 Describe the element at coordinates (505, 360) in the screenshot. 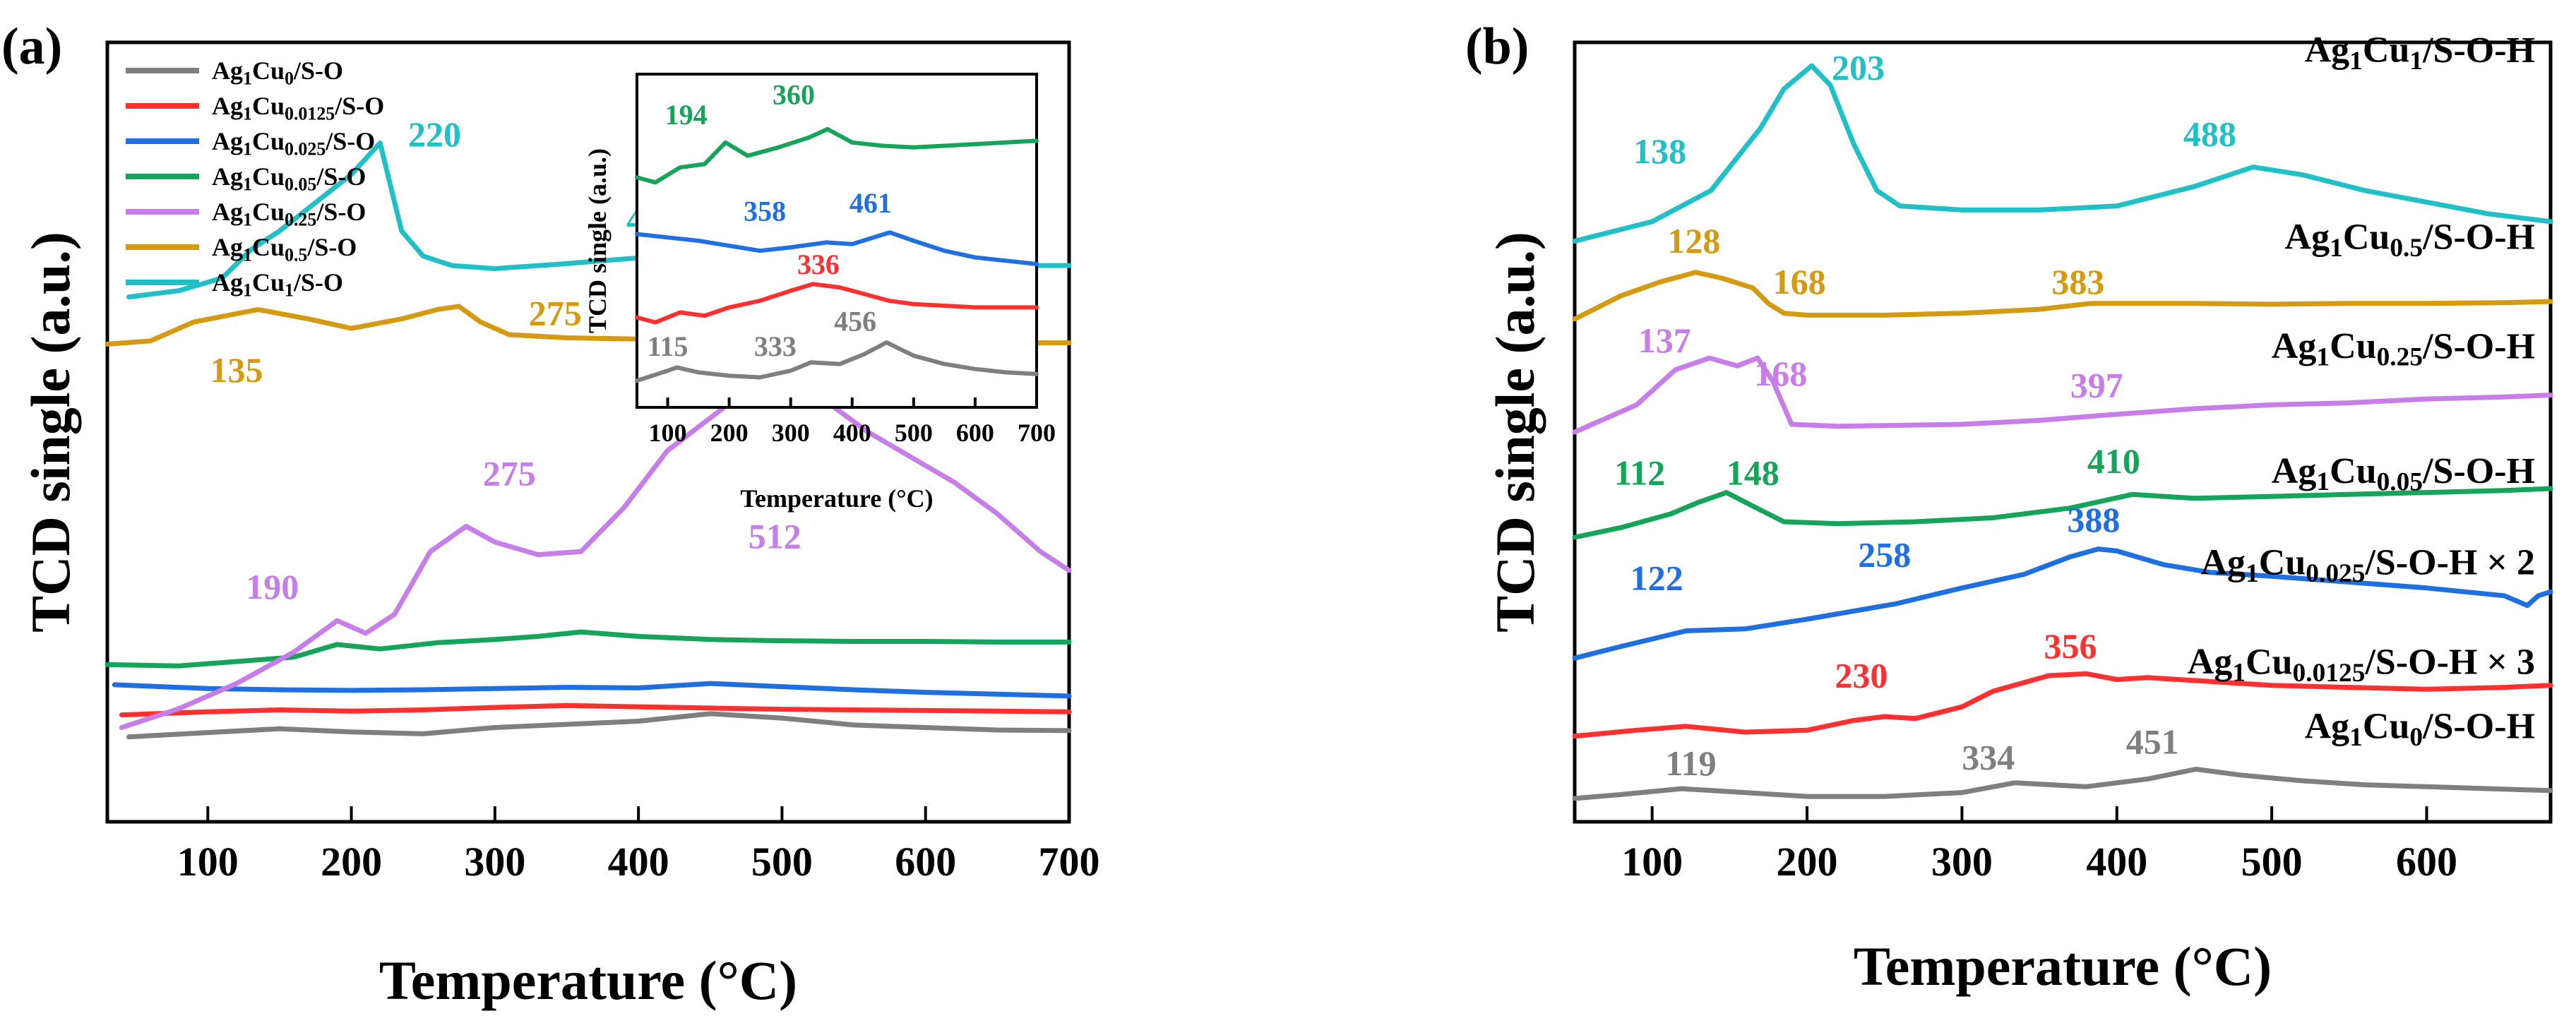

I see `panel-a-peak-labels: 220416135275190275512` at that location.